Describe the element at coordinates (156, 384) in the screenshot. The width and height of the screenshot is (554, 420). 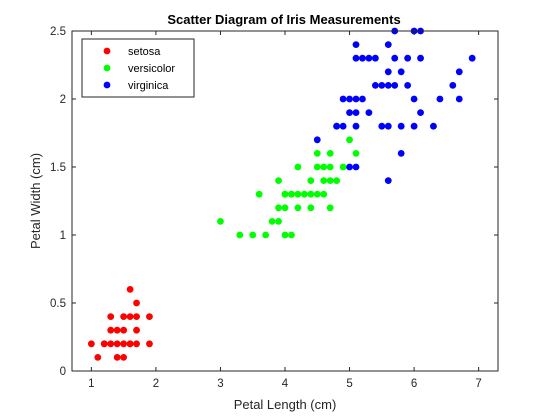
I see `x-tick-label: 2` at that location.